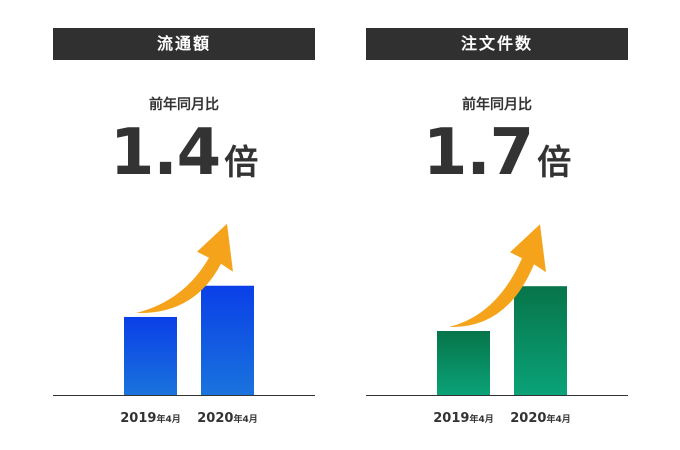  Describe the element at coordinates (165, 153) in the screenshot. I see `yoy-value: 1.4` at that location.